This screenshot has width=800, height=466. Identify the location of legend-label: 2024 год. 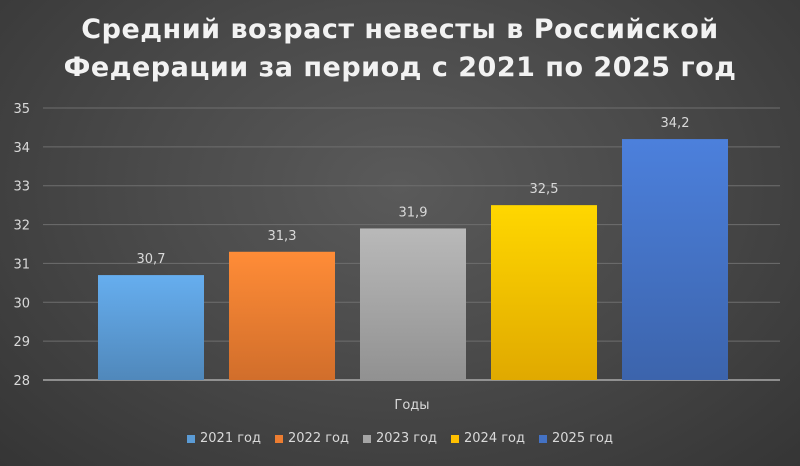
(494, 438).